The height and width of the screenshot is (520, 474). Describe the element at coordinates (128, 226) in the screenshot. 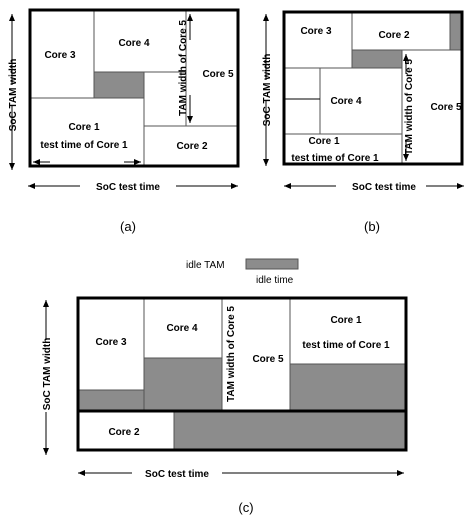

I see `caption: (a)` at that location.